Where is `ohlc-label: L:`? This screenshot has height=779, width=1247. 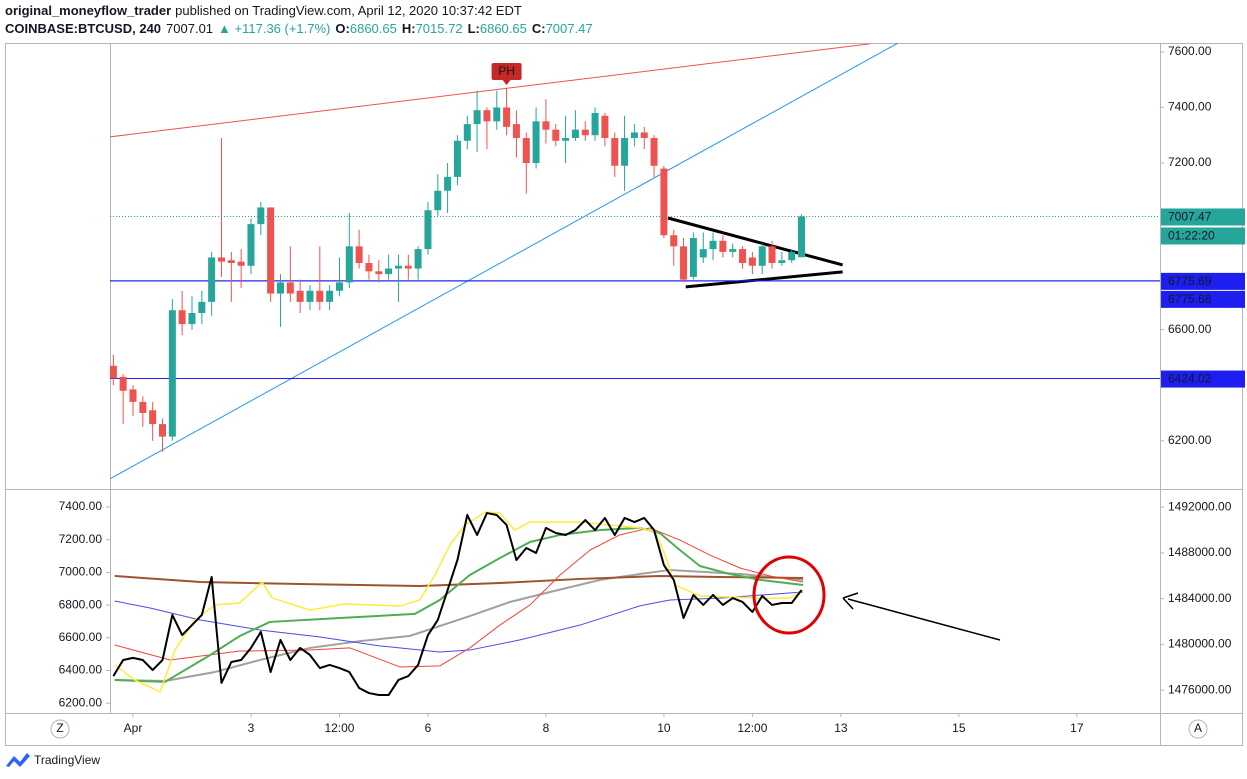
ohlc-label: L: is located at coordinates (474, 28).